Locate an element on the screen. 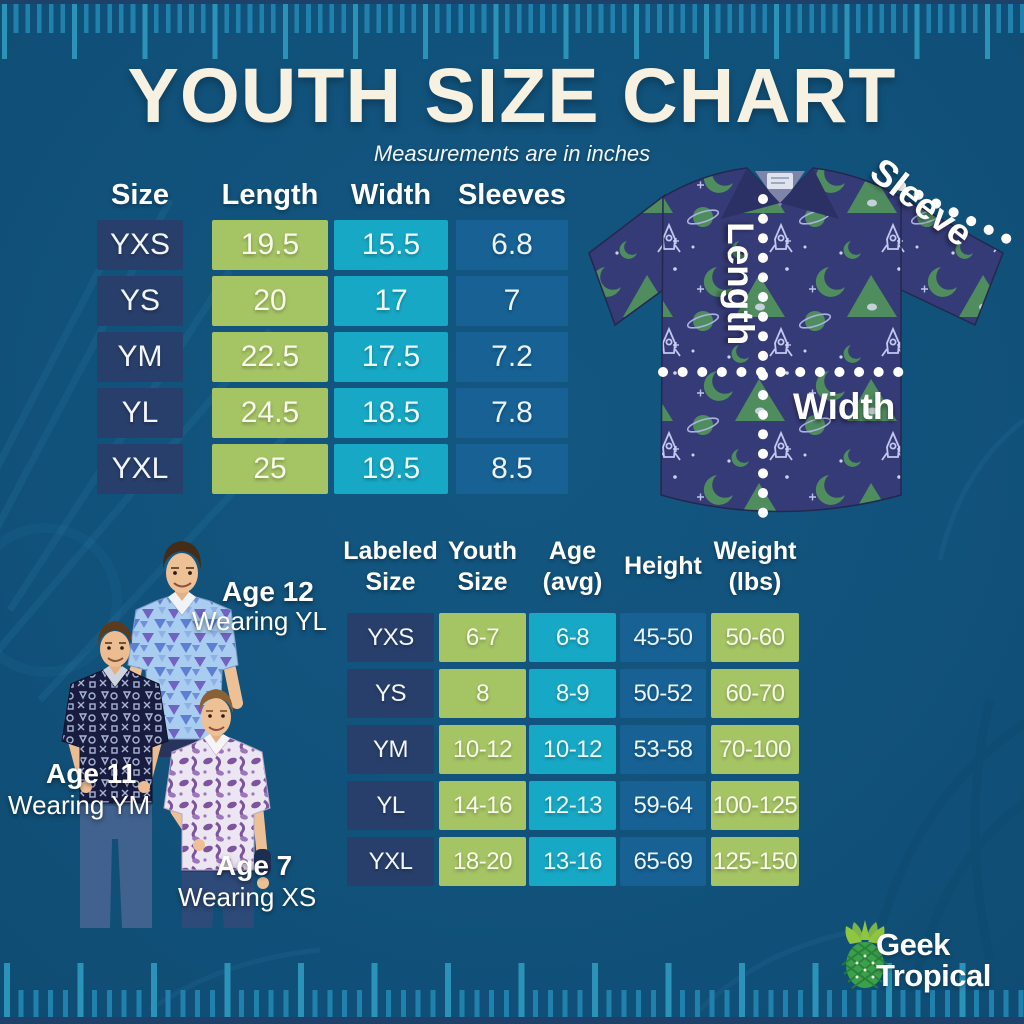 This screenshot has height=1024, width=1024. age-cell: 8-9 is located at coordinates (572, 693).